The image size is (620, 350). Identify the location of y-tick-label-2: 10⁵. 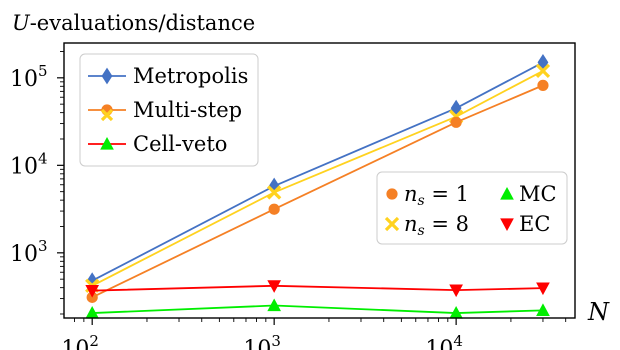
(29, 77).